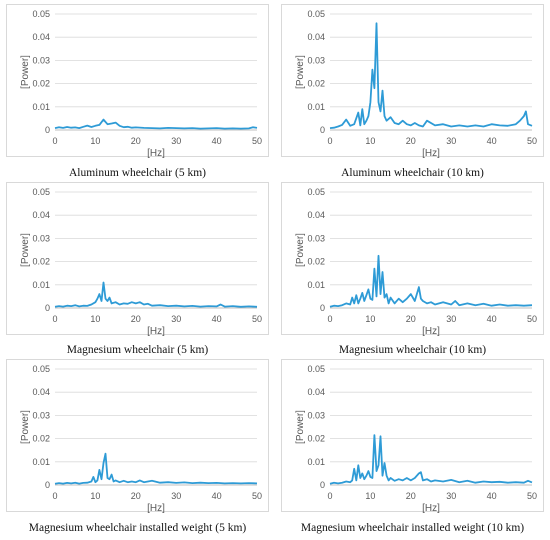 This screenshot has height=540, width=550. I want to click on chart-caption: Magnesium wheelchair (10 km), so click(412, 350).